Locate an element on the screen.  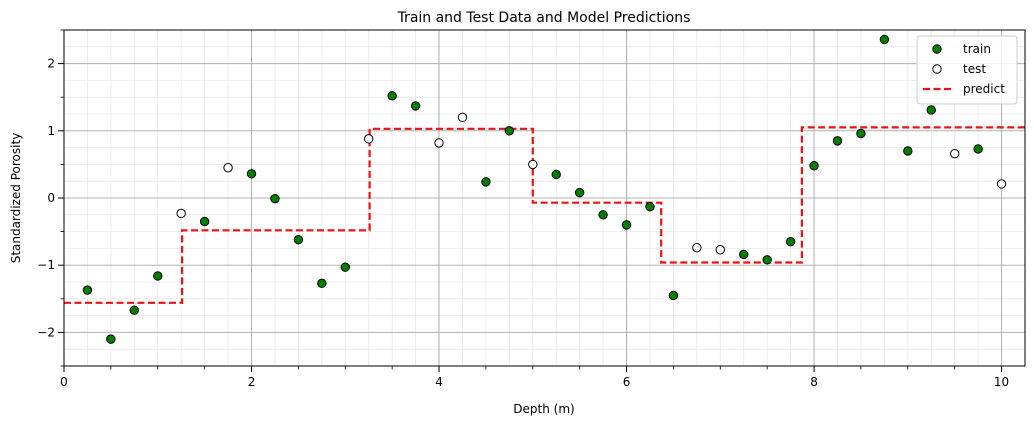
x-axis-label: Depth (m) is located at coordinates (543, 409).